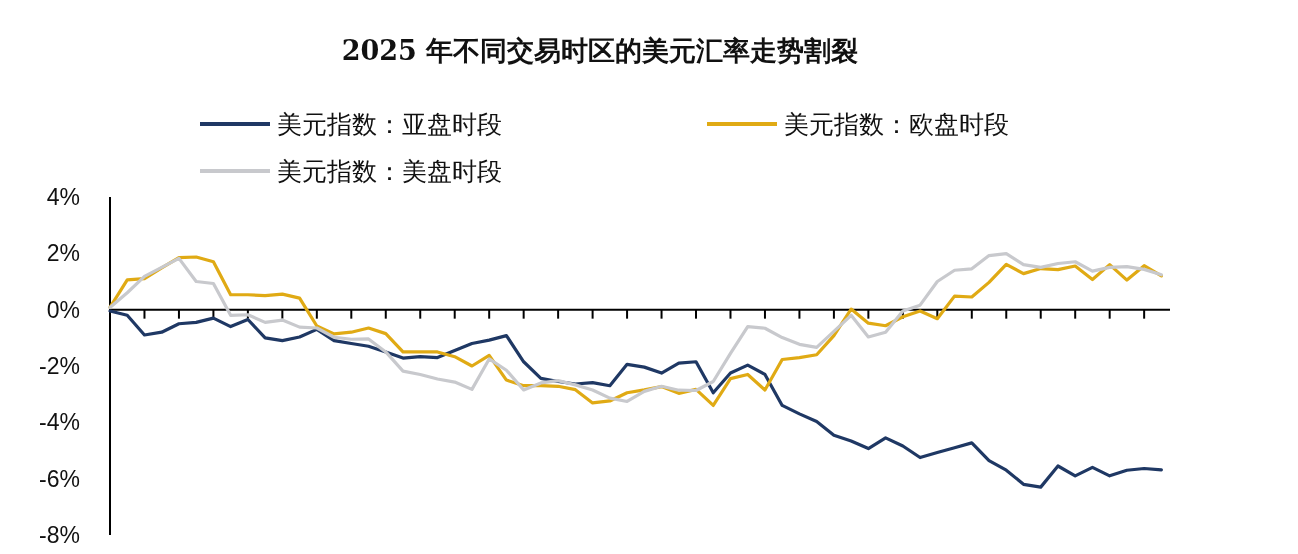  What do you see at coordinates (63, 197) in the screenshot?
I see `y-tick-label: 4%` at bounding box center [63, 197].